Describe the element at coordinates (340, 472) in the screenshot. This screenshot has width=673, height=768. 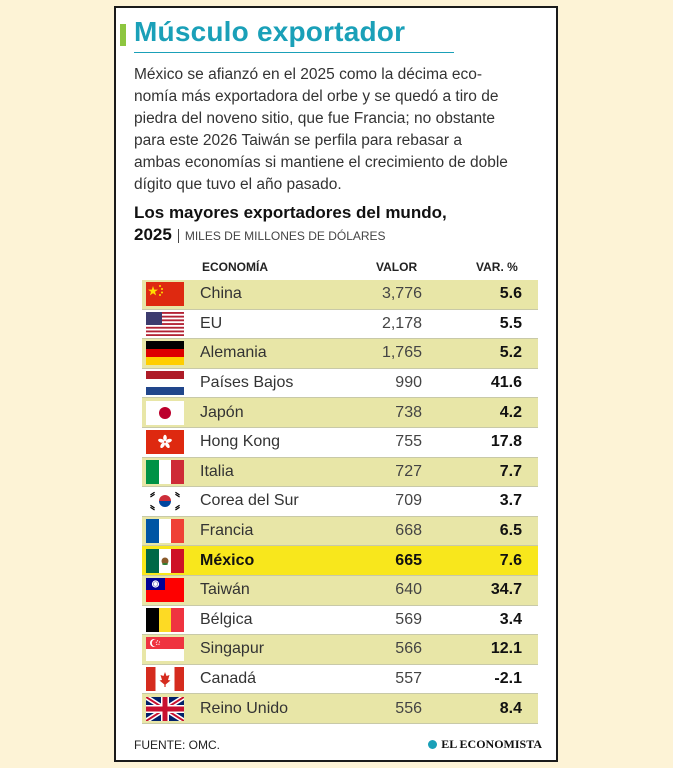
I see `table-row: Italia 727 7.7` at that location.